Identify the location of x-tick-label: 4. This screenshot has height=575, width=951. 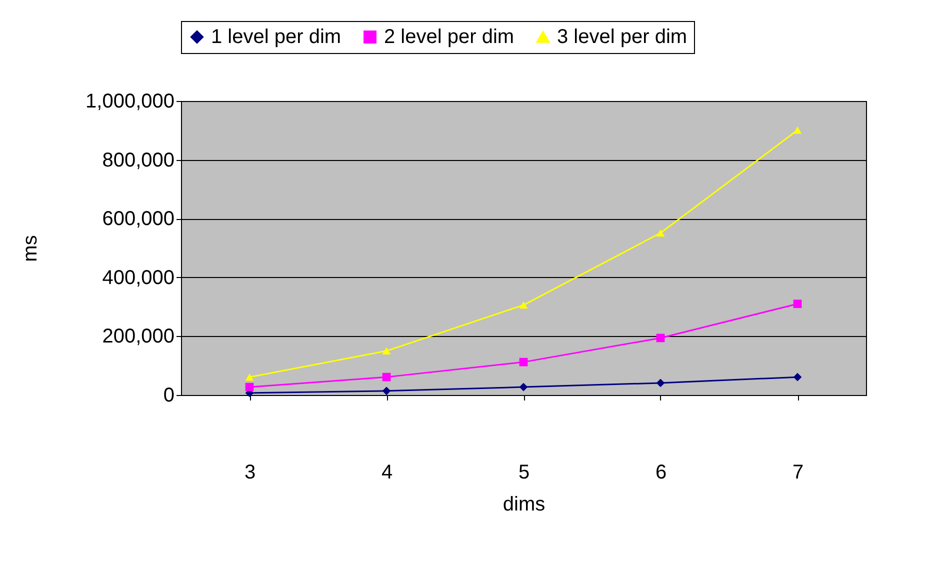
(387, 473).